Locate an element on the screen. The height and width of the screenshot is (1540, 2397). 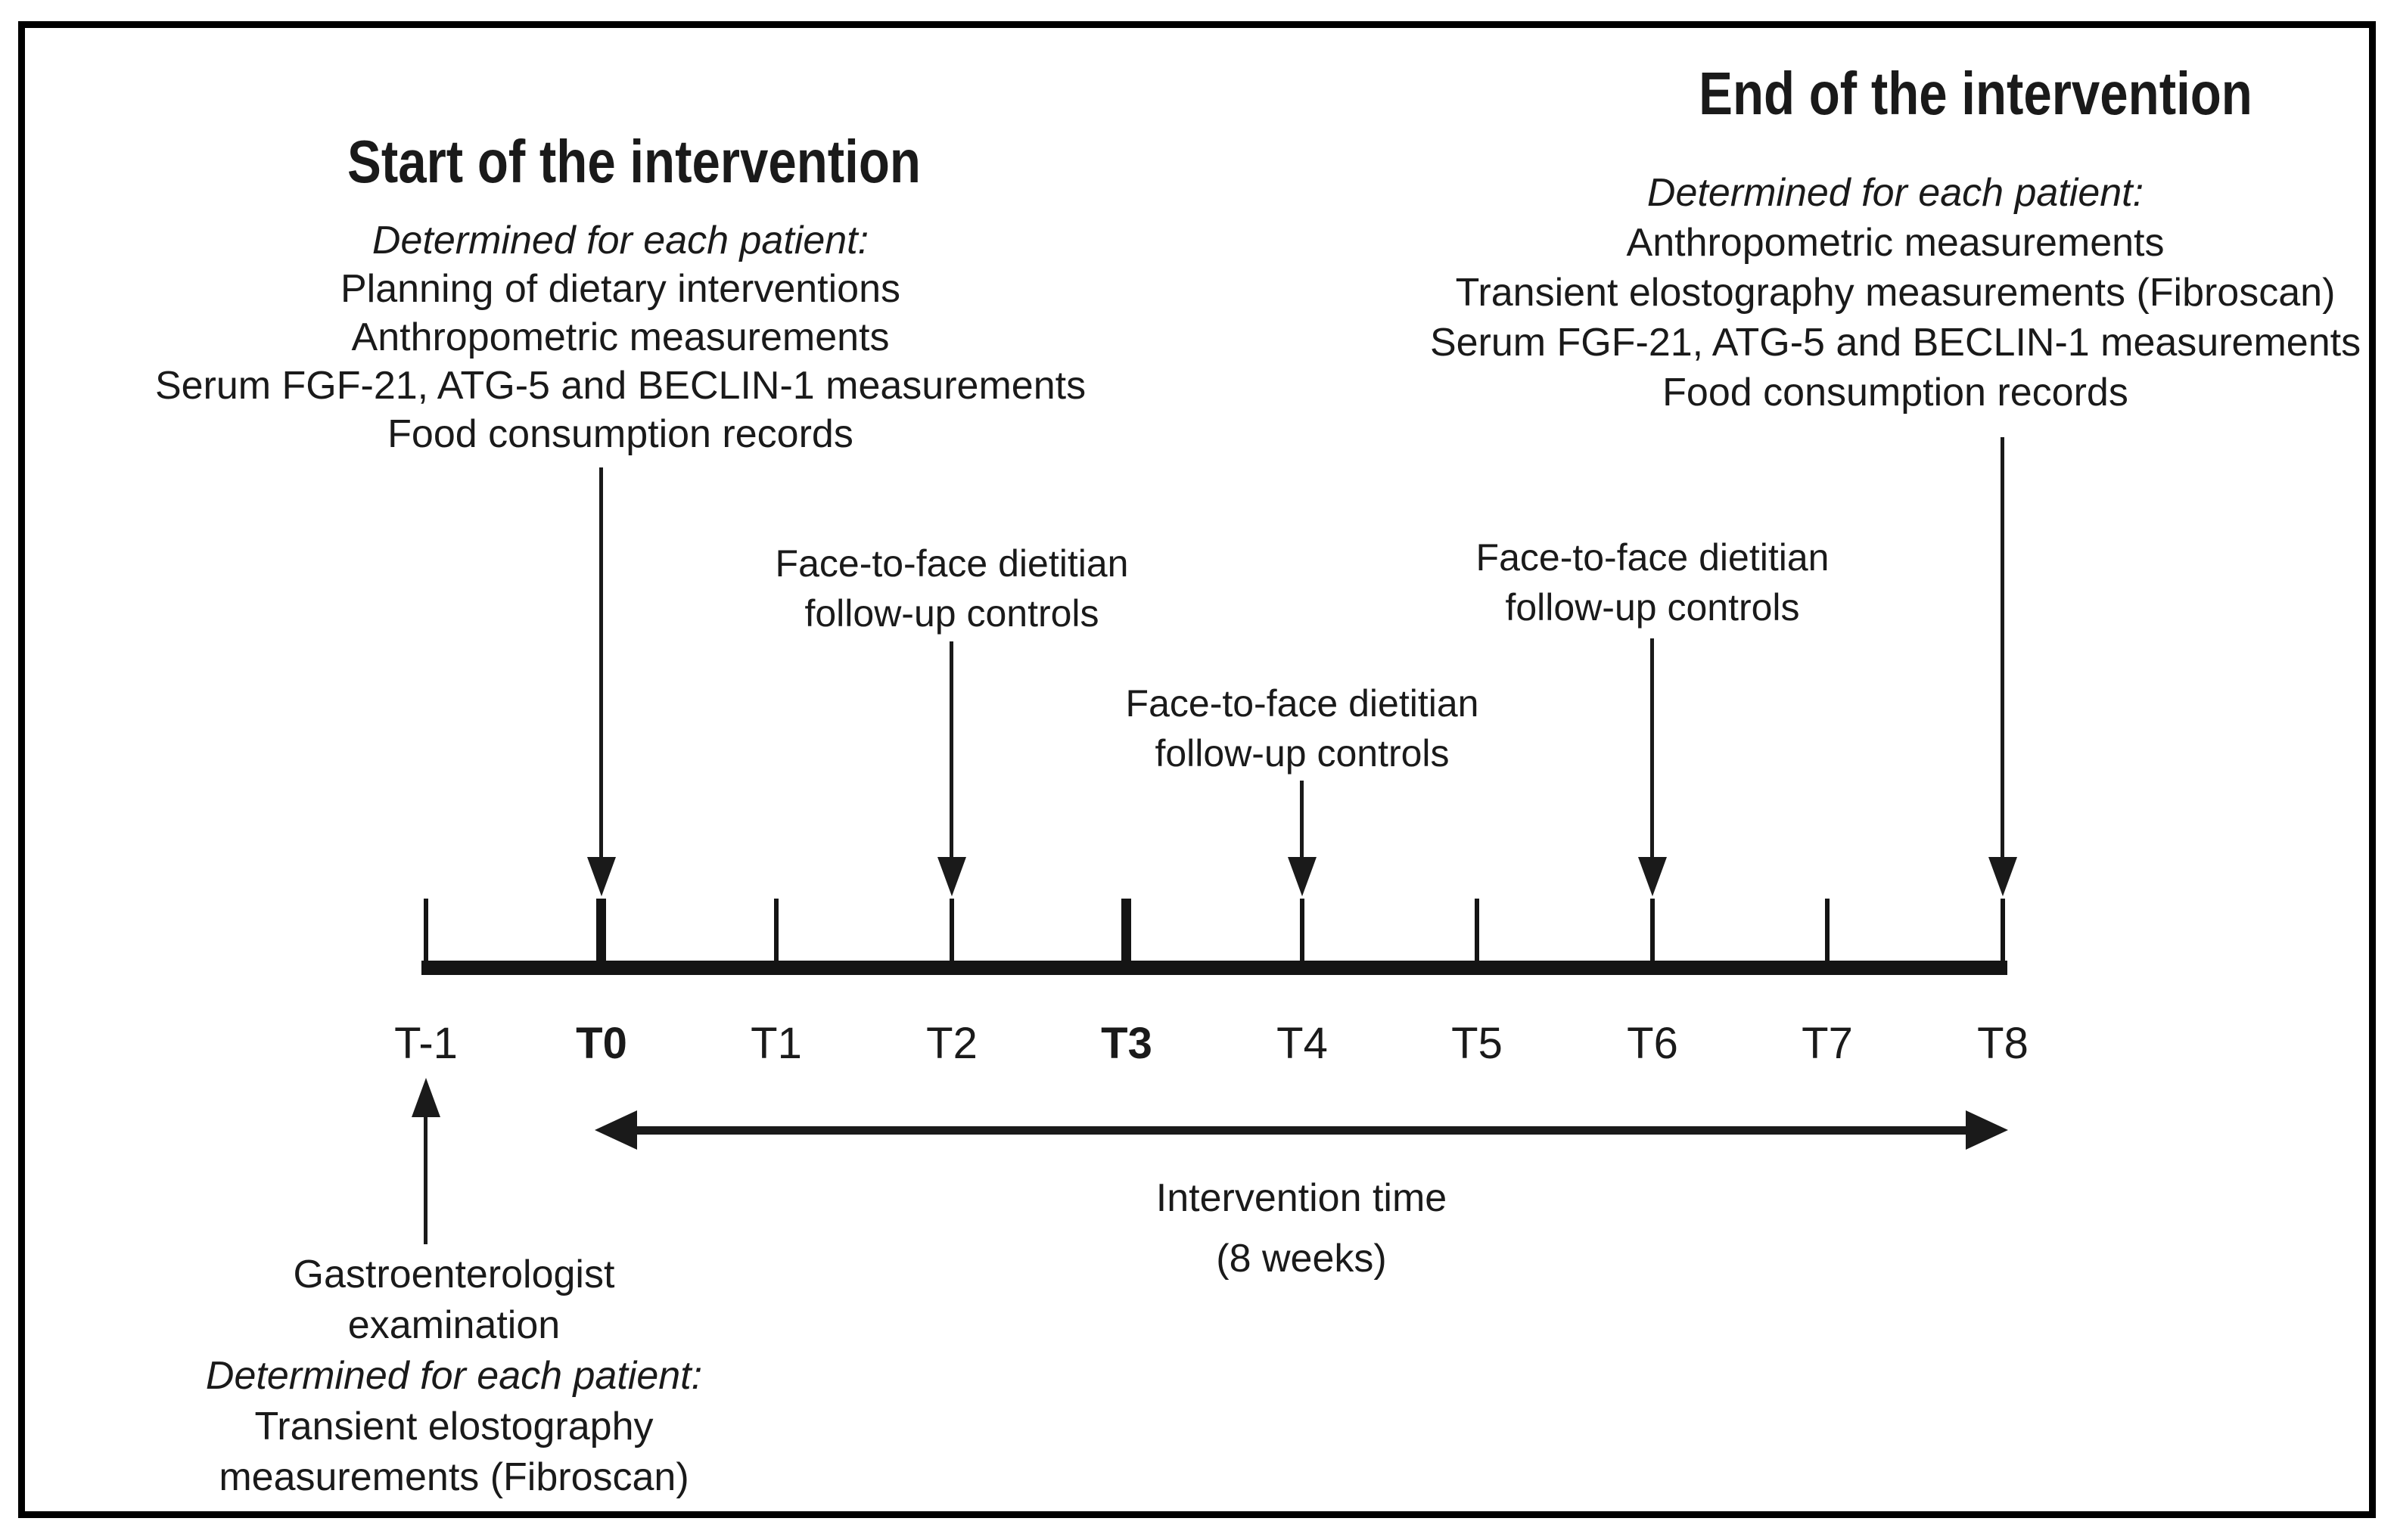
arrowhead-up-icon is located at coordinates (426, 1097).